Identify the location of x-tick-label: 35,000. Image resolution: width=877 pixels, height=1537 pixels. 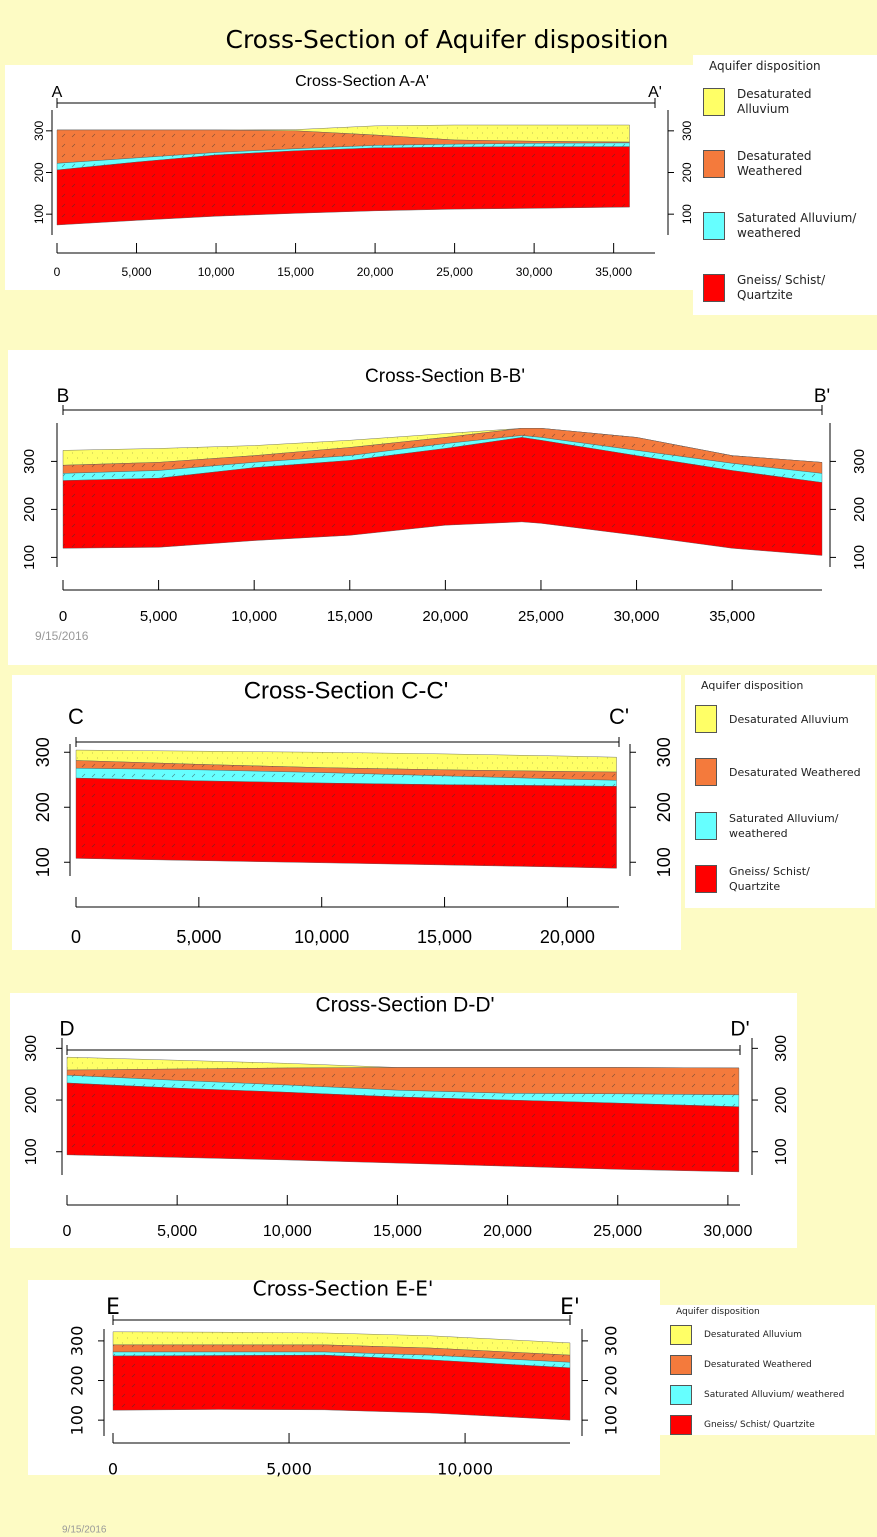
(613, 272).